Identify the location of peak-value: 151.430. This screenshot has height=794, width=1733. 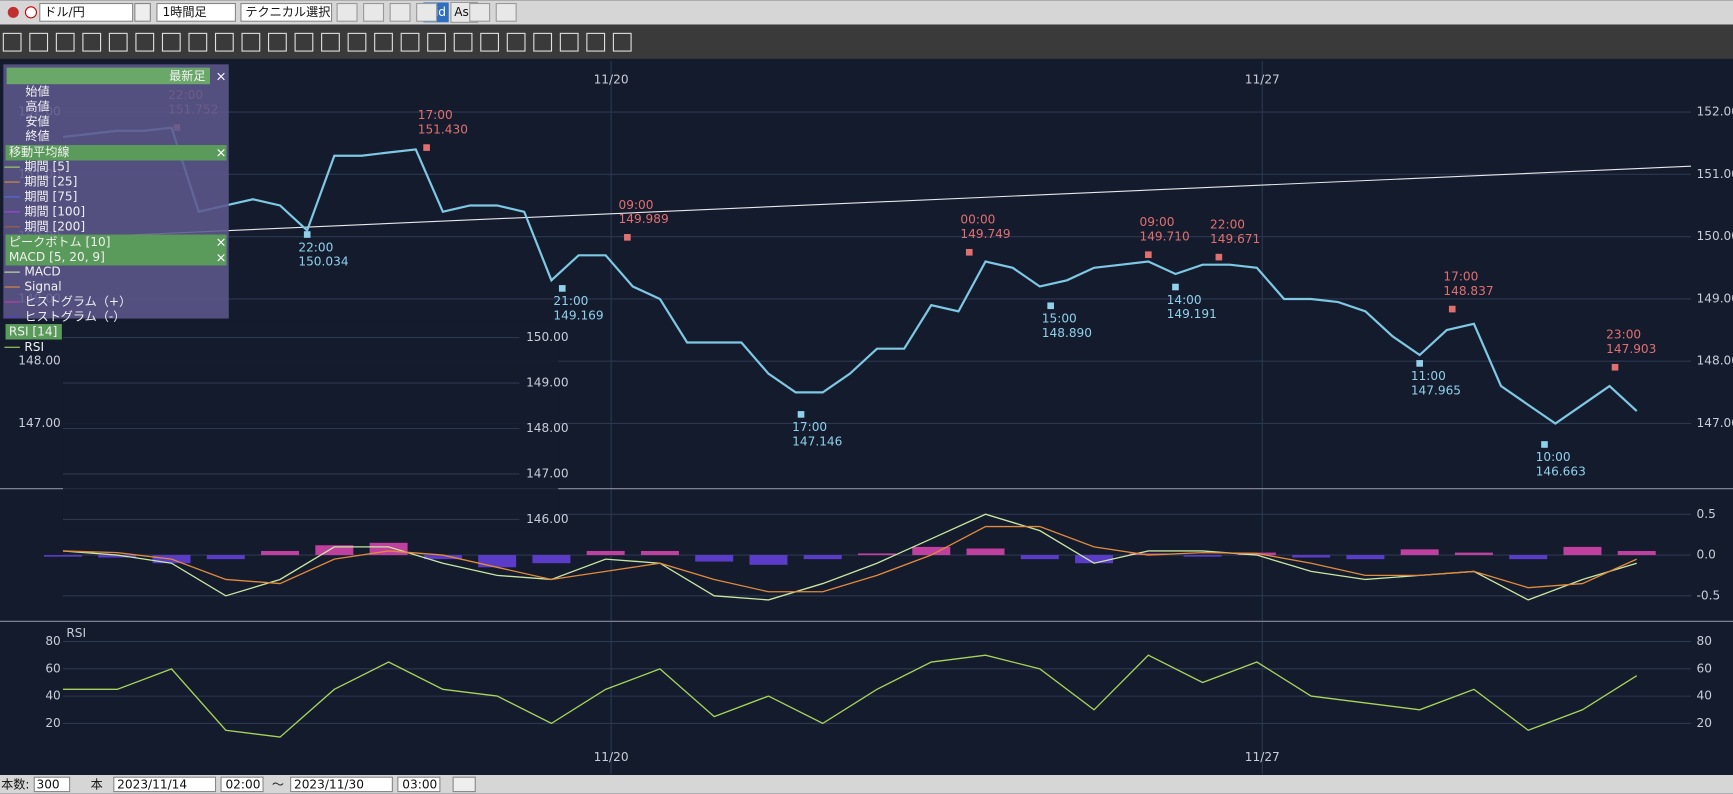
(443, 129).